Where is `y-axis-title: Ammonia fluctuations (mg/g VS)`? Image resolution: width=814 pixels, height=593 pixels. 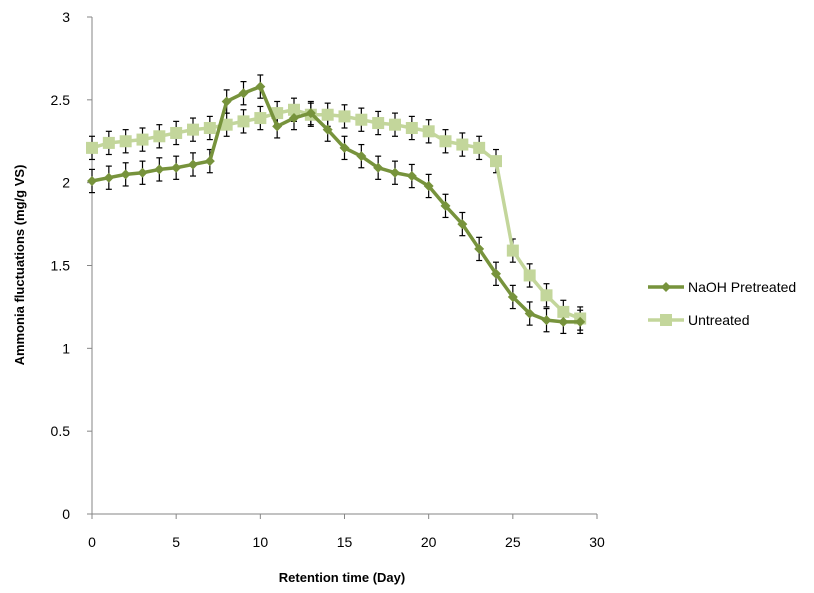 y-axis-title: Ammonia fluctuations (mg/g VS) is located at coordinates (19, 265).